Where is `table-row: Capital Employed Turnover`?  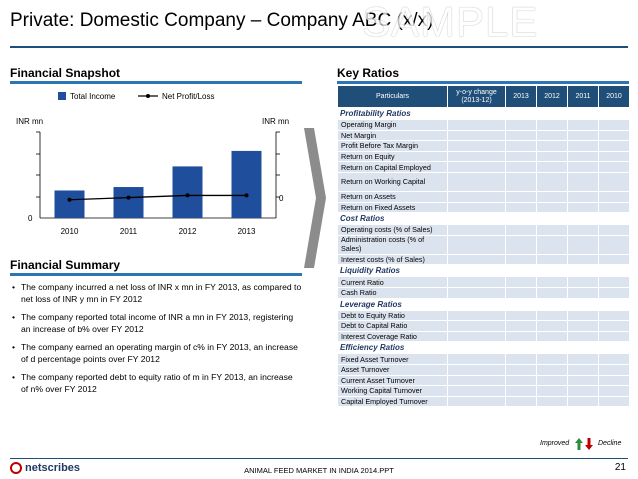
table-row: Capital Employed Turnover is located at coordinates (483, 401).